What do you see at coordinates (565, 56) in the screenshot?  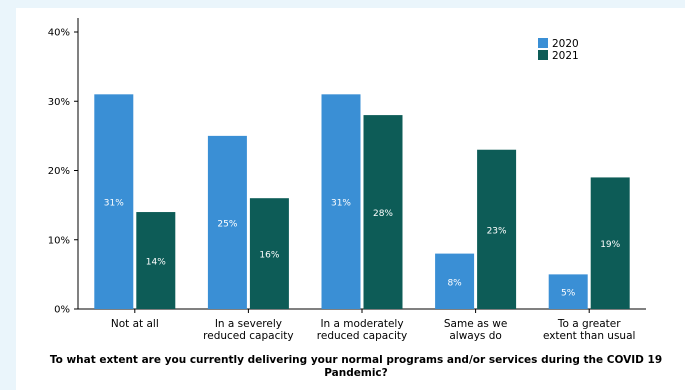 I see `legend-label-2021: 2021` at bounding box center [565, 56].